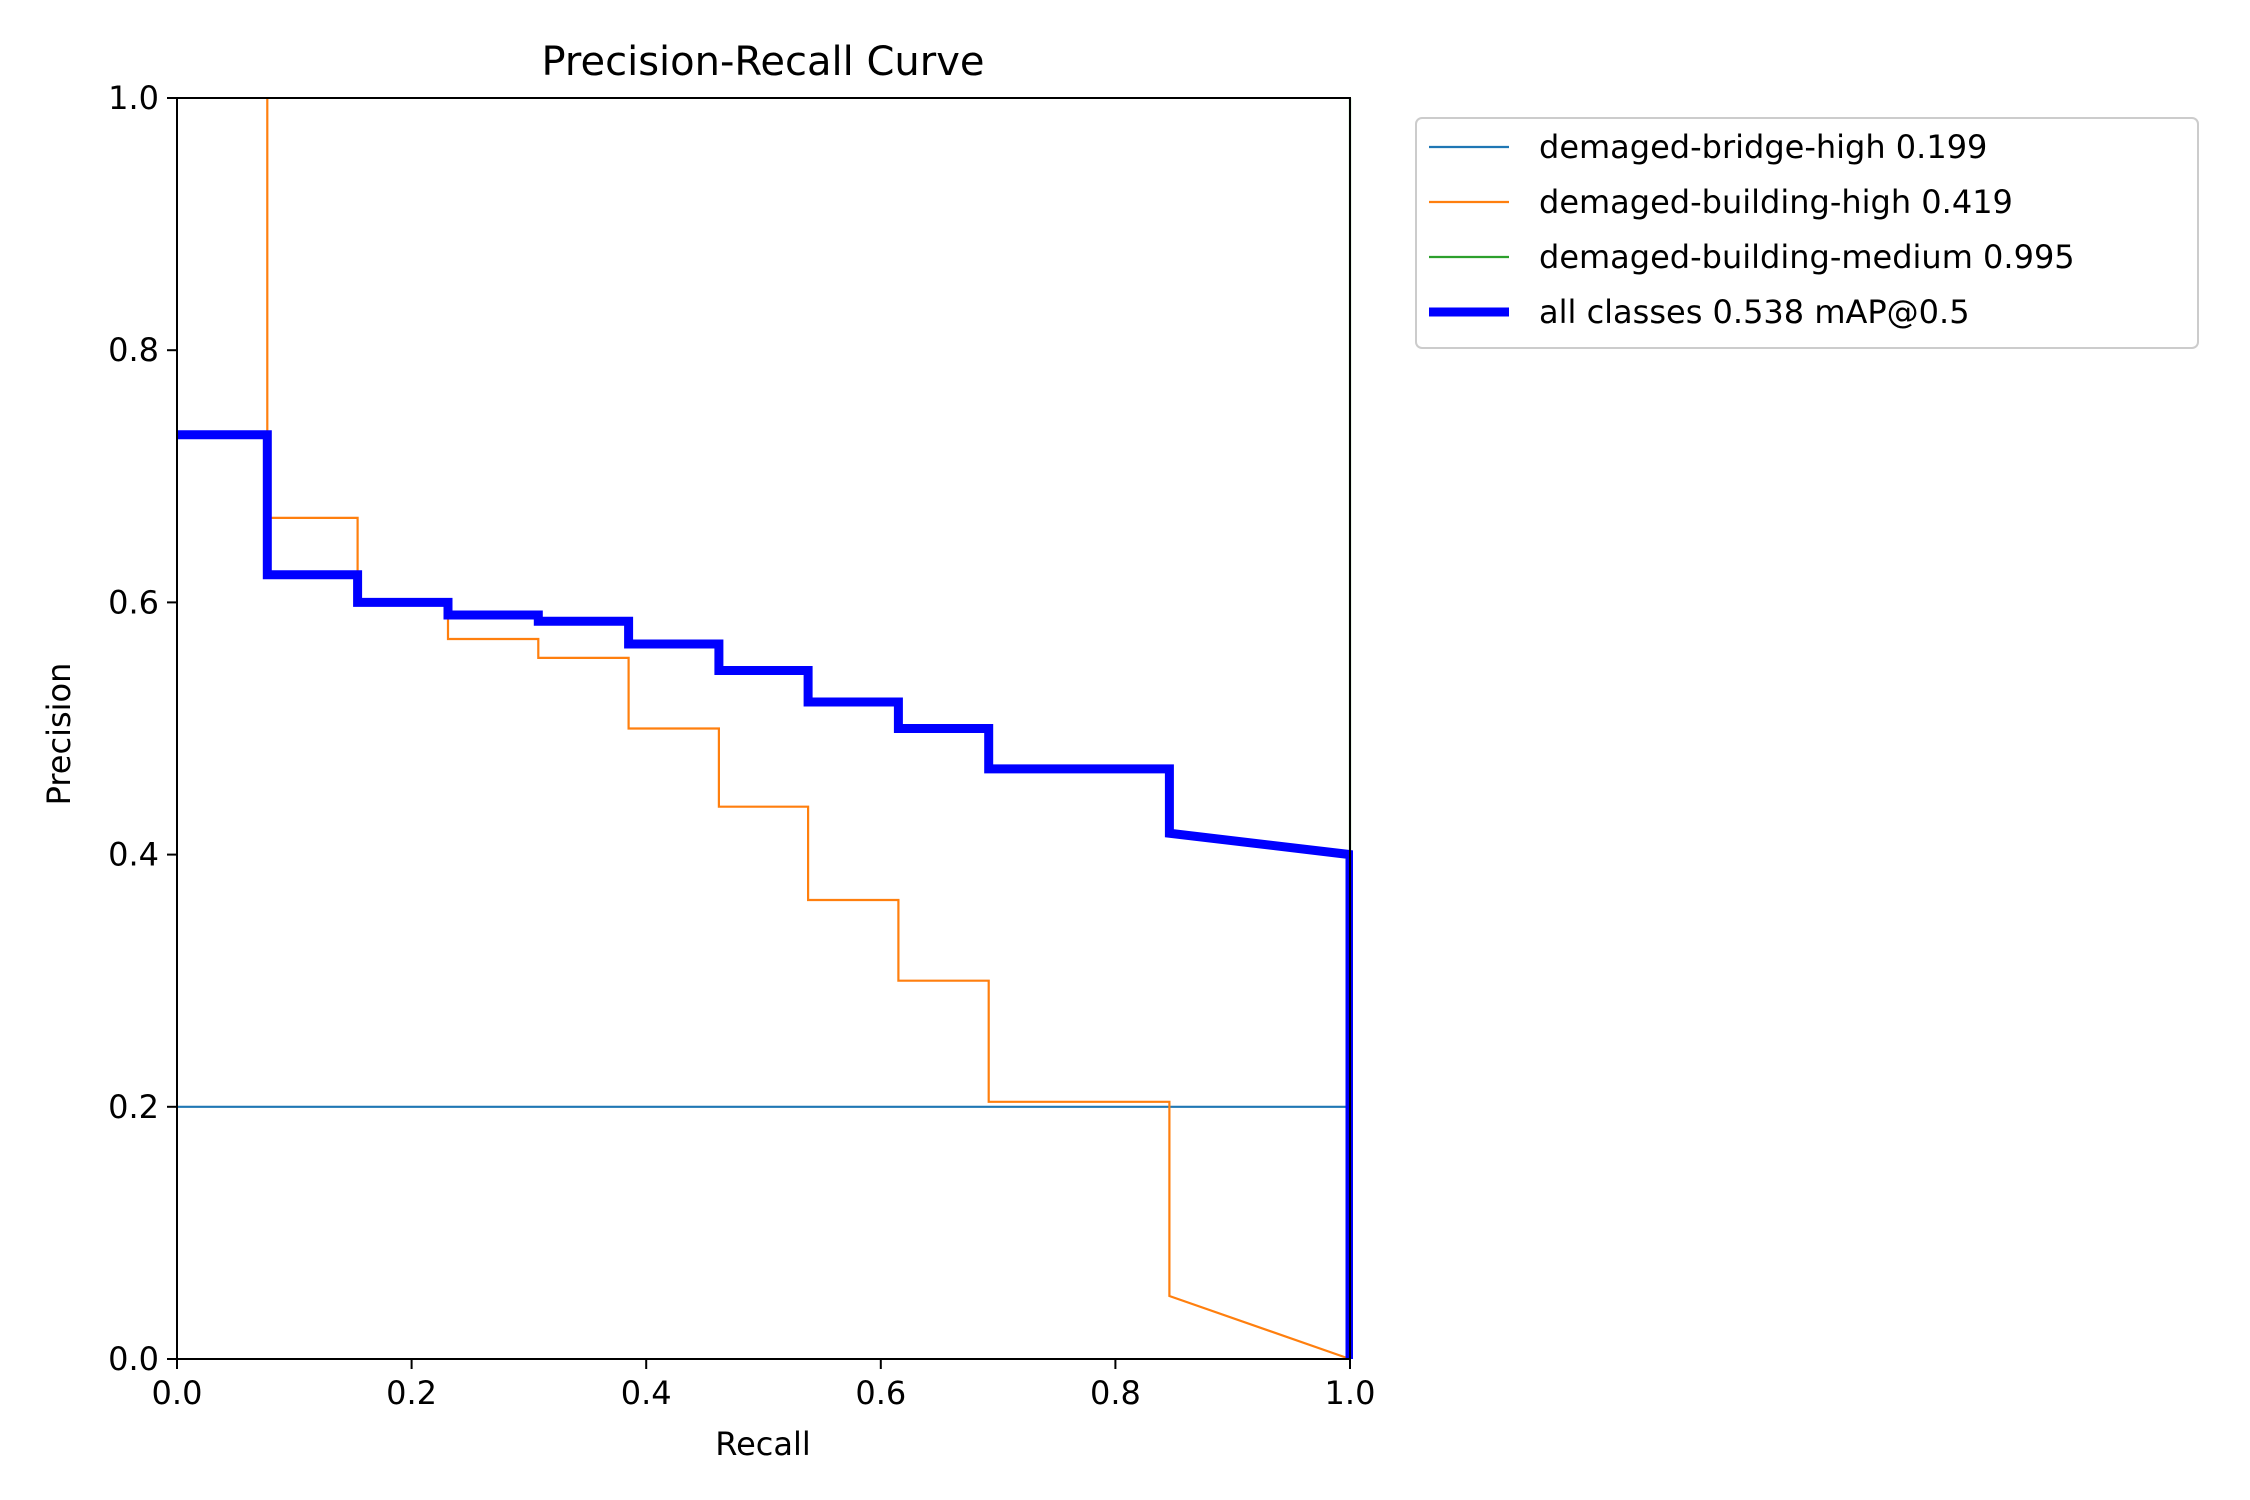 This screenshot has width=2250, height=1500. What do you see at coordinates (762, 1444) in the screenshot?
I see `x-axis-title: Recall` at bounding box center [762, 1444].